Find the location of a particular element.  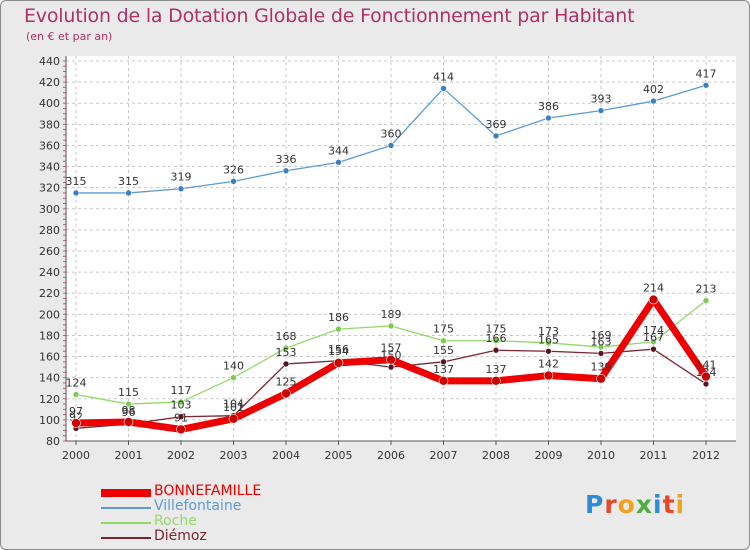

logo-letter: r is located at coordinates (611, 504).